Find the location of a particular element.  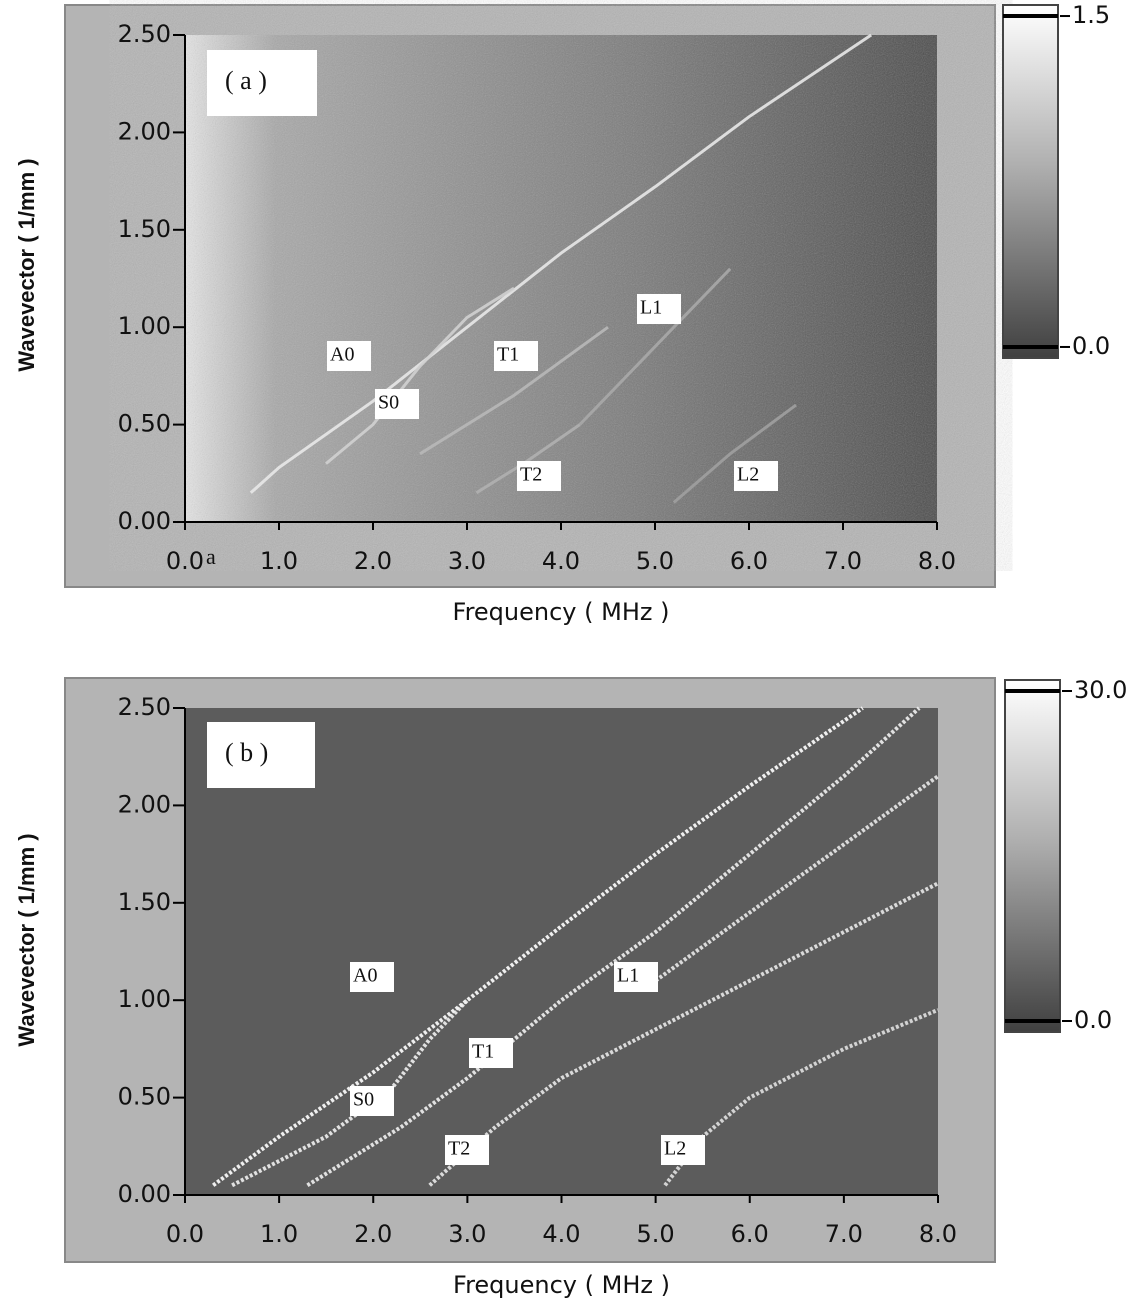

colorbar-tick-label: 1.5 is located at coordinates (1091, 15).